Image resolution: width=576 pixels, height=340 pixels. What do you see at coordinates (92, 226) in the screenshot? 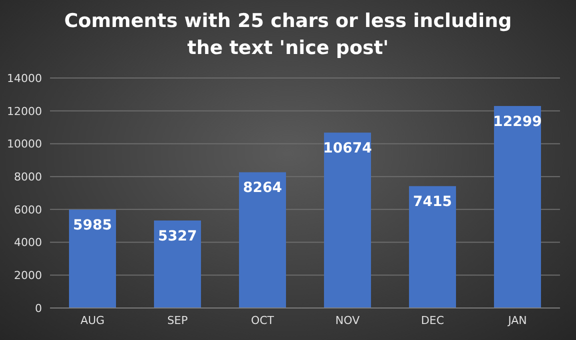
I see `data-label: 5985` at bounding box center [92, 226].